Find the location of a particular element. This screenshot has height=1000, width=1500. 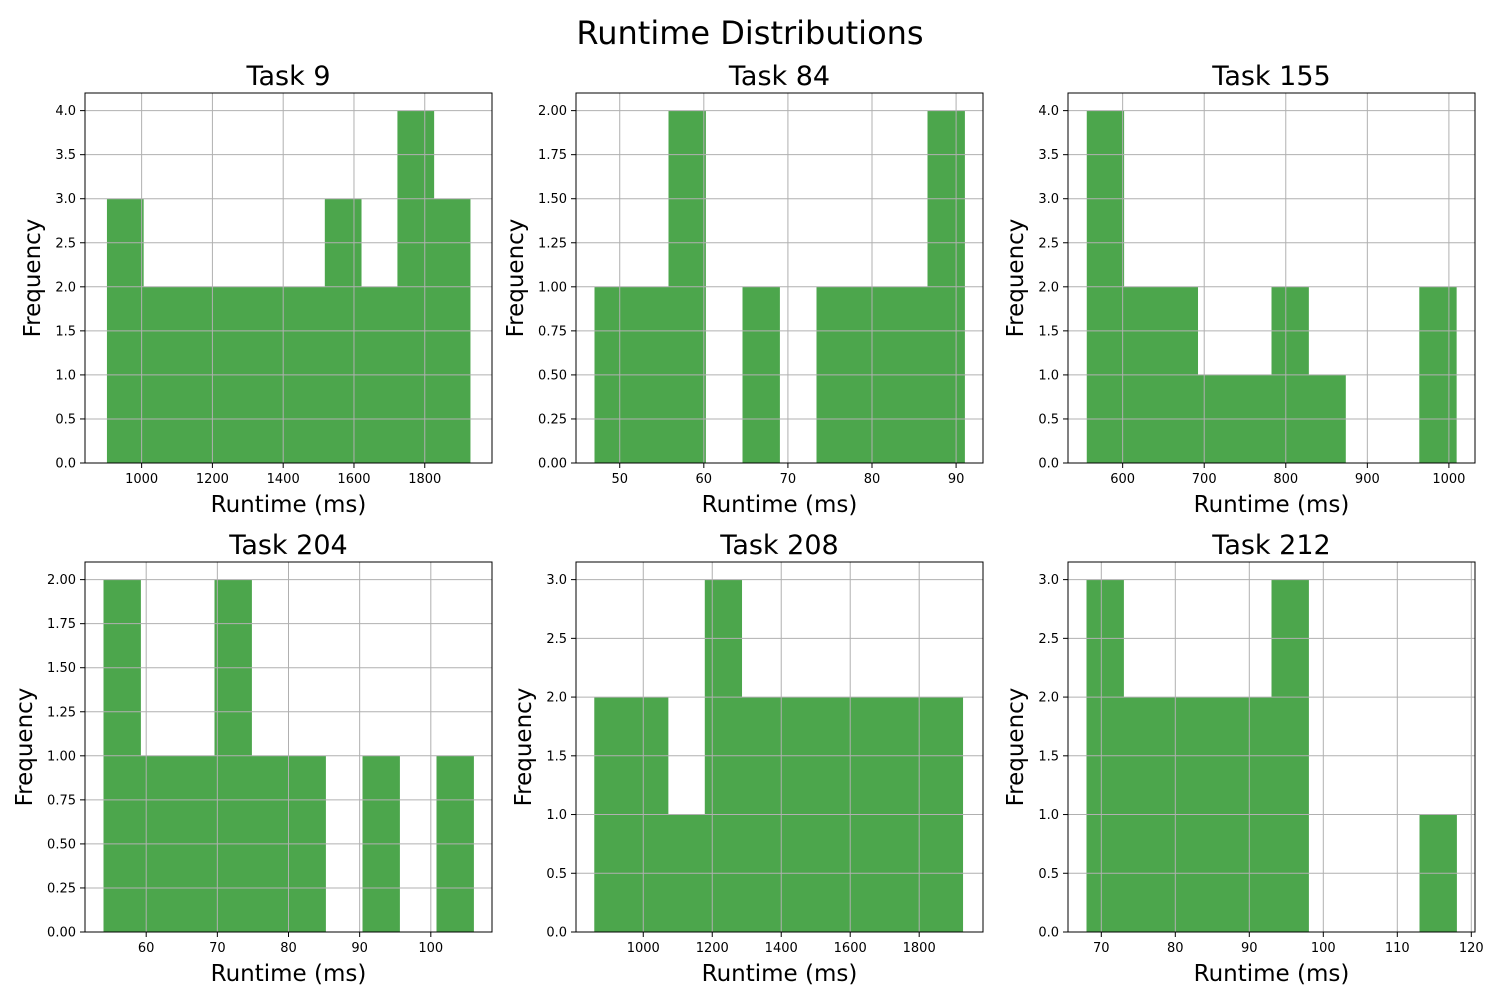

figure-title: Runtime Distributions is located at coordinates (750, 33).